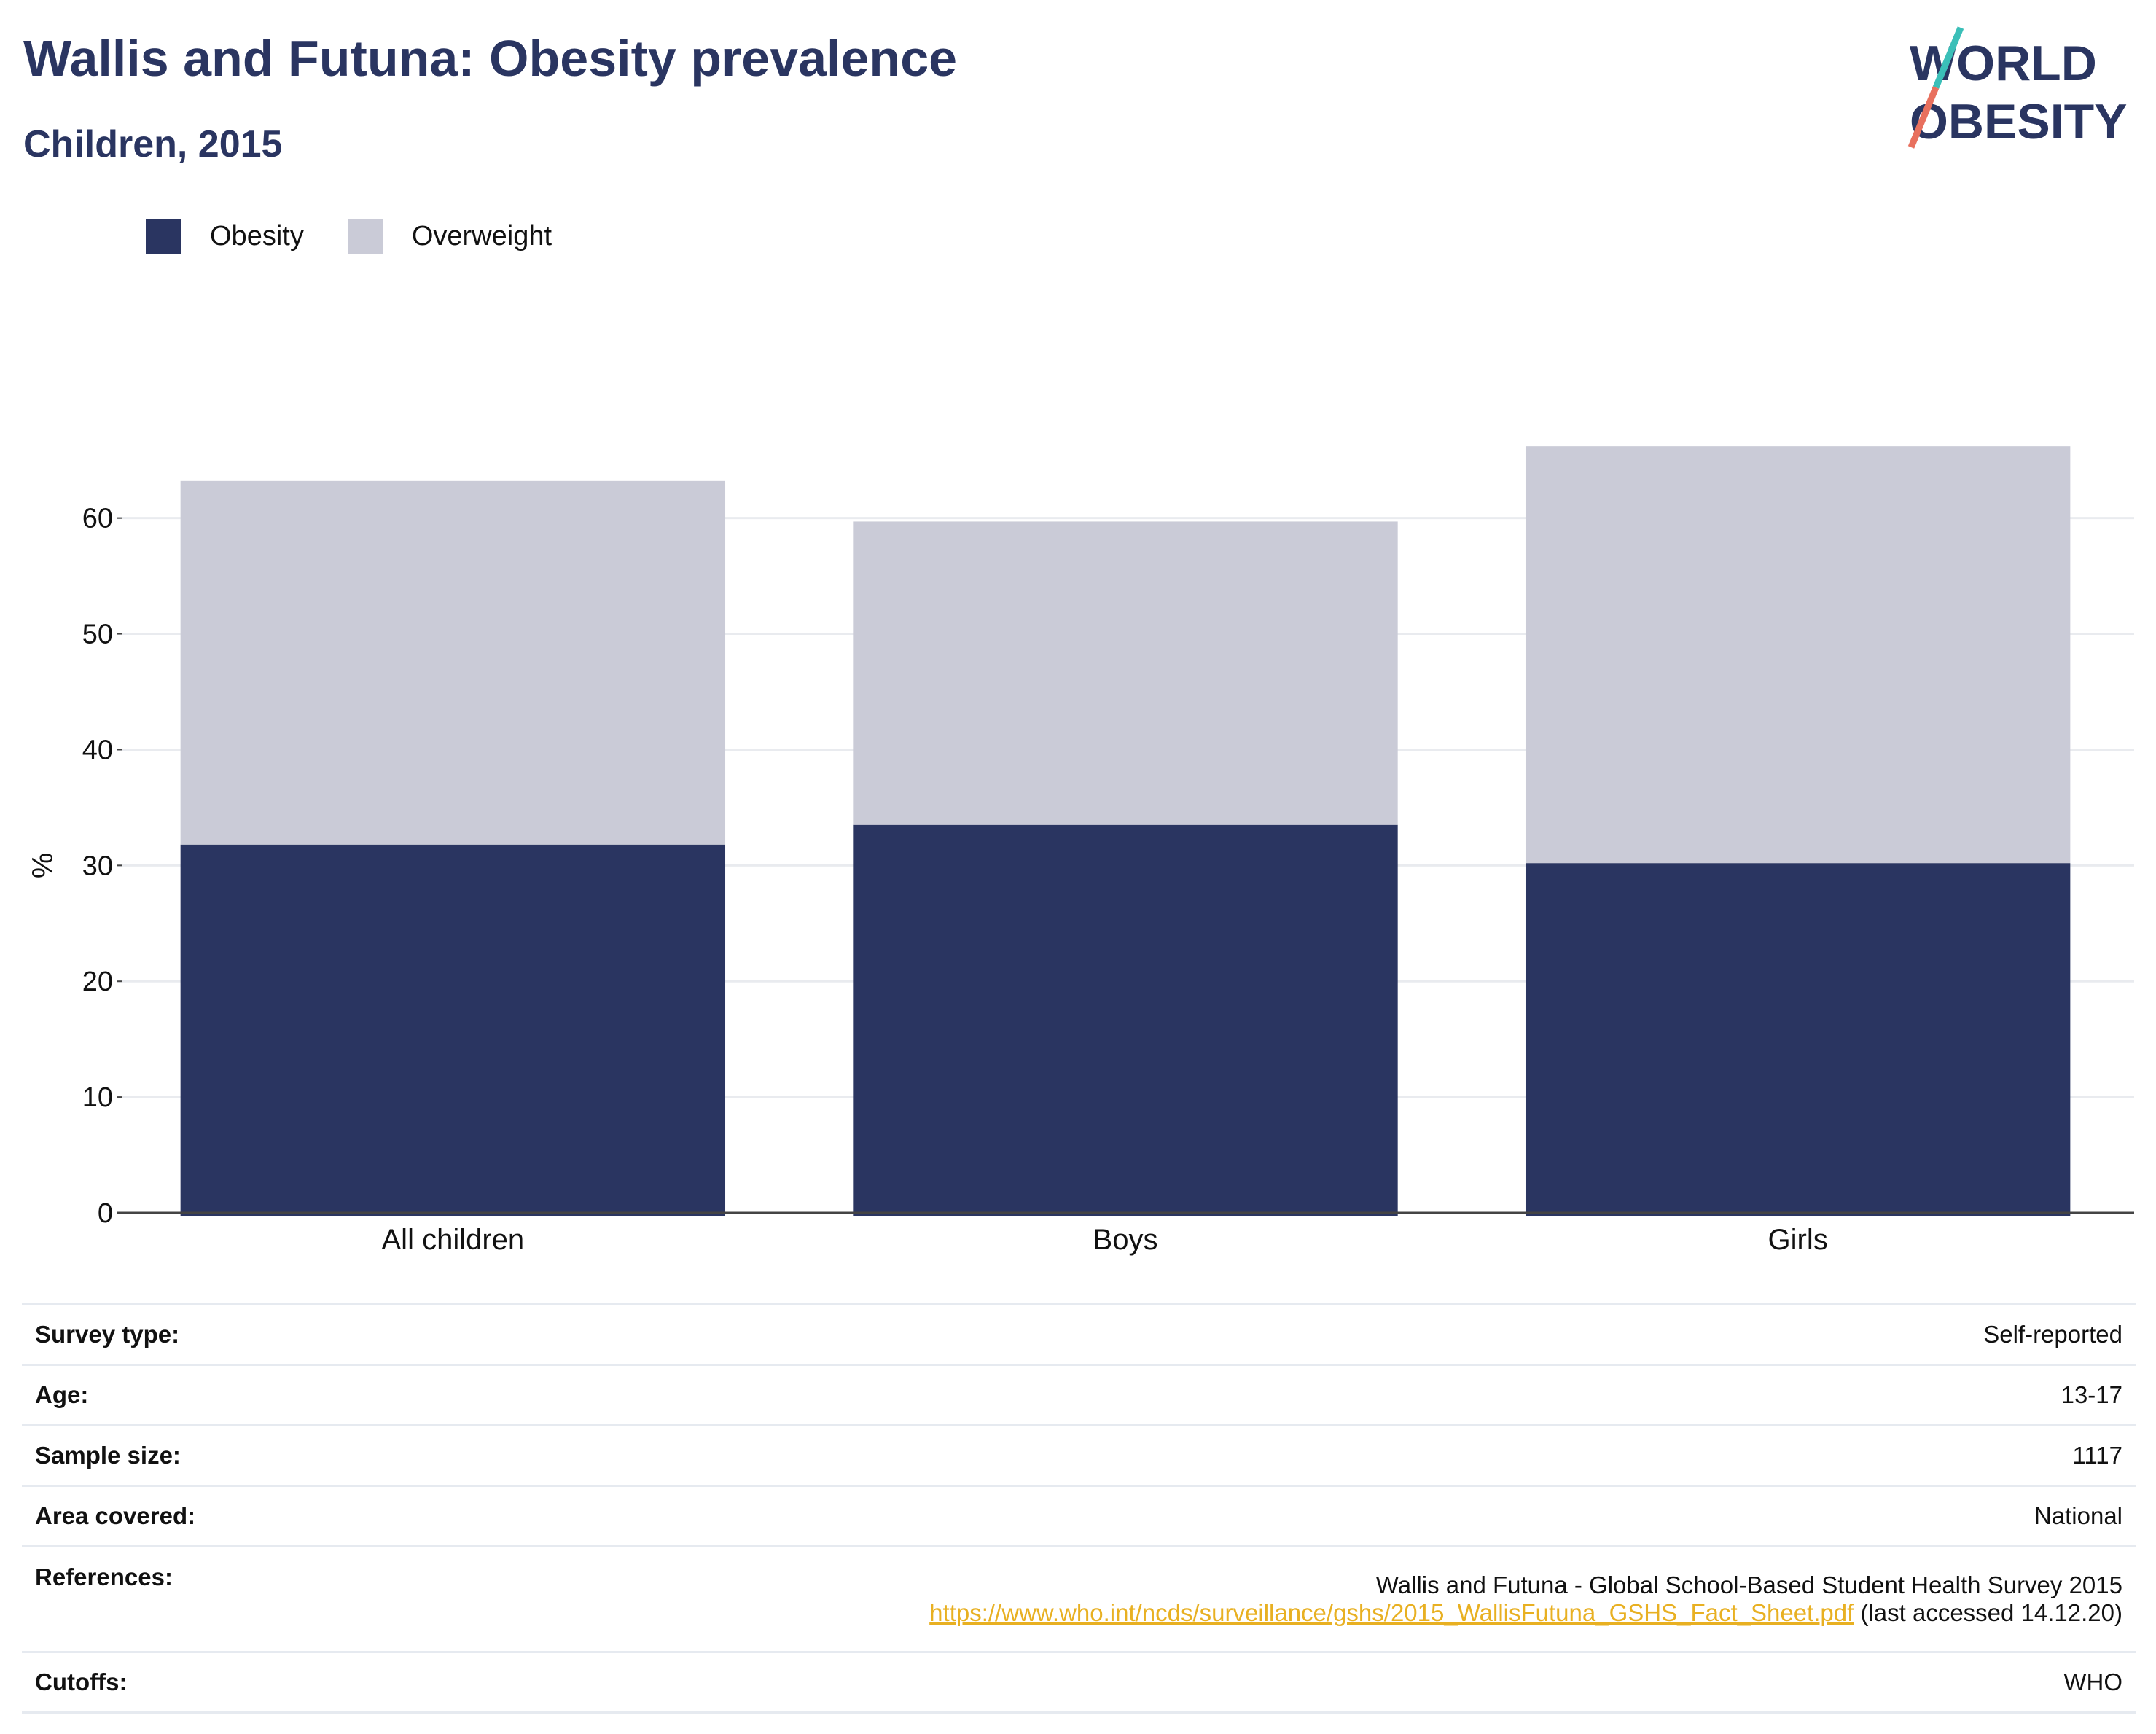 This screenshot has width=2156, height=1734. Describe the element at coordinates (453, 1030) in the screenshot. I see `bar-obesity-all-children` at that location.